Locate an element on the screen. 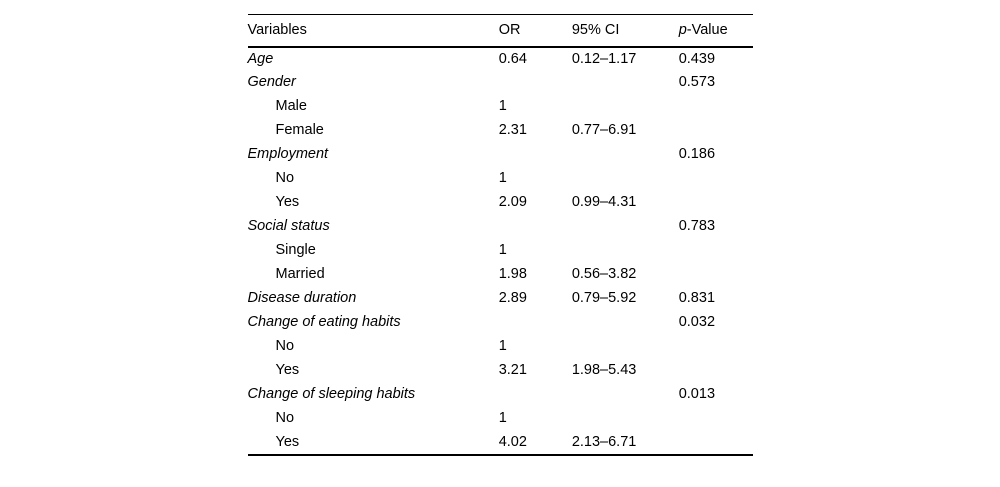 This screenshot has width=1000, height=487. table-row: Male 1 is located at coordinates (500, 107).